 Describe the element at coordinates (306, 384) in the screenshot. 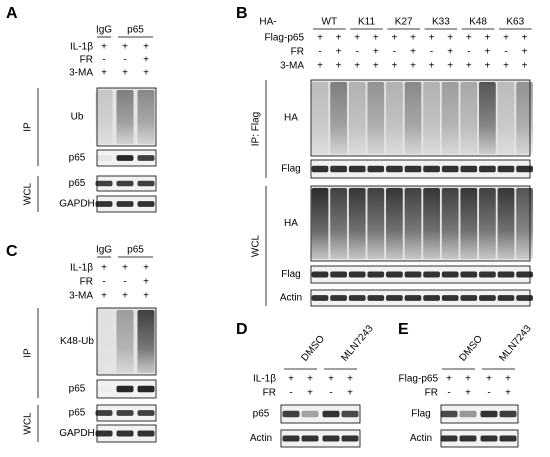

I see `panel: D DMSO MLN7243 IL-1β + + + + FR - + - + p65 Actin` at that location.